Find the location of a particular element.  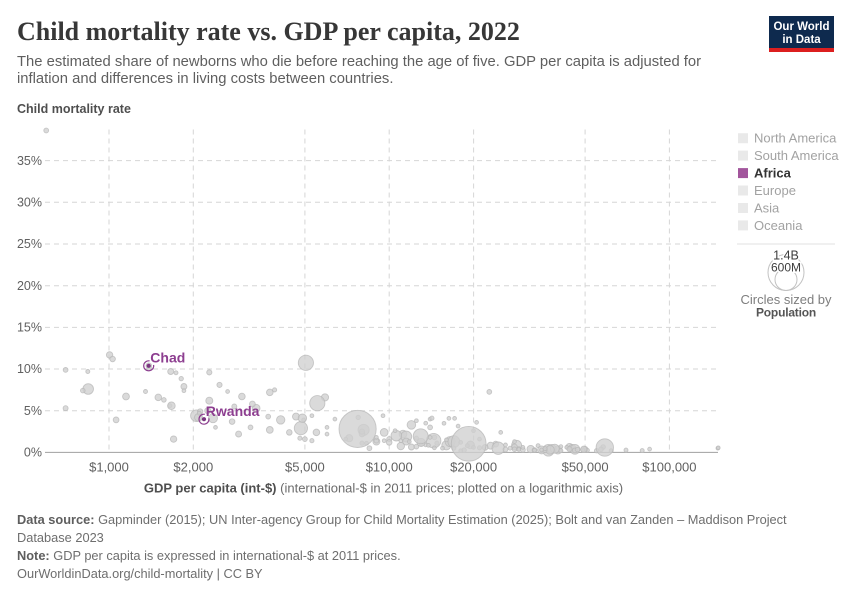

svg-text: $1,000 is located at coordinates (109, 467).